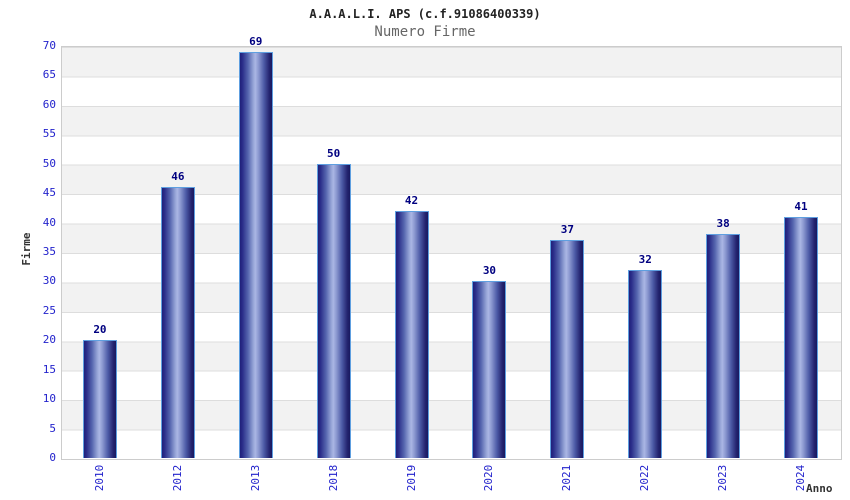  Describe the element at coordinates (425, 14) in the screenshot. I see `chart-title: A.A.A.L.I. APS (c.f.91086400339)` at that location.